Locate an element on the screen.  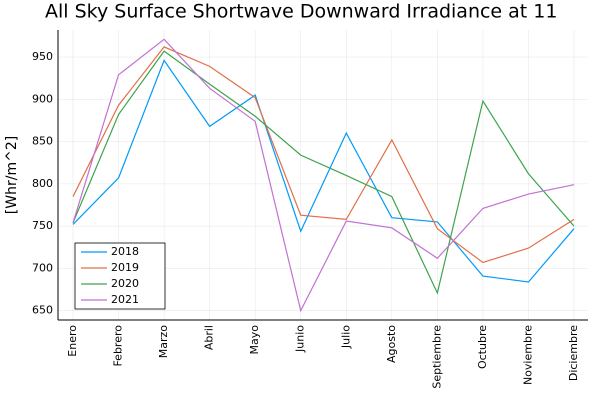
x-tick-label: Septiembre is located at coordinates (436, 357).